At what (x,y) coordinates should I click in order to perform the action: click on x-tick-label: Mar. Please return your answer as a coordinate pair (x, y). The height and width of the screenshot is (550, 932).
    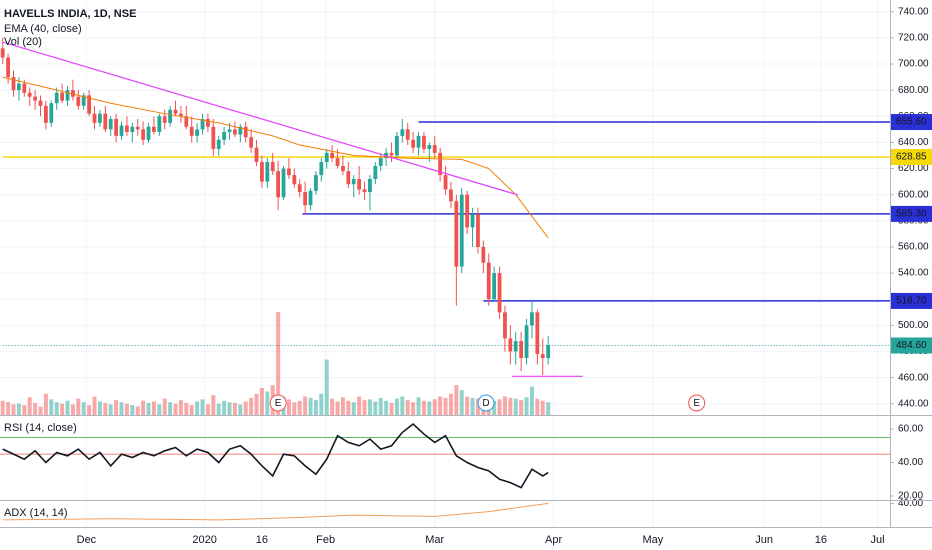
    Looking at the image, I should click on (434, 540).